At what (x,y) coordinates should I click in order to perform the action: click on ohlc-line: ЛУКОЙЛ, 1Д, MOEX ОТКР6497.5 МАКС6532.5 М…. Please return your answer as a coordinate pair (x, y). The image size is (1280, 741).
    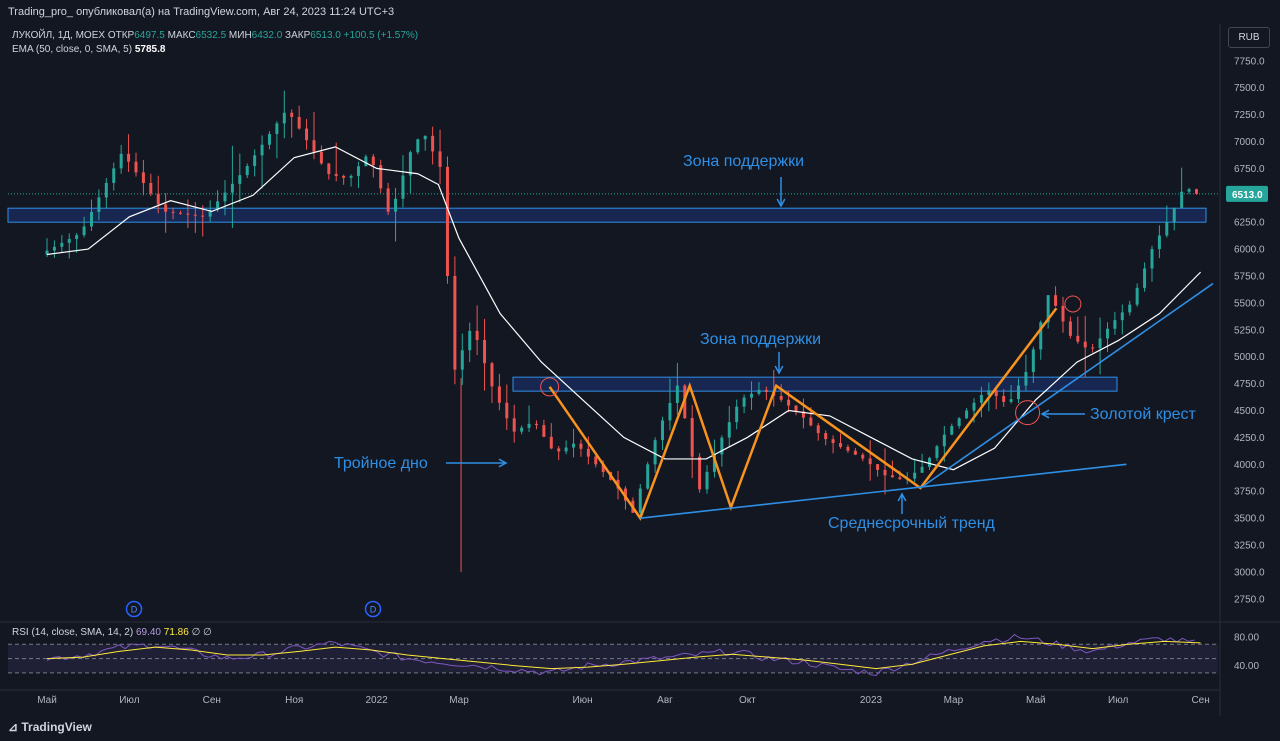
    Looking at the image, I should click on (215, 36).